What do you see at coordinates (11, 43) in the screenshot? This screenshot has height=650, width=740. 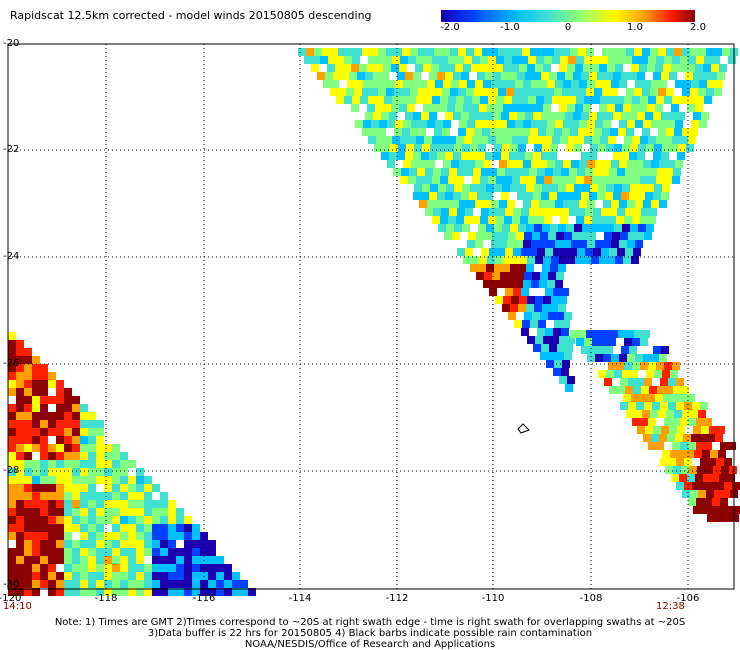 I see `lat-label-20: -20` at bounding box center [11, 43].